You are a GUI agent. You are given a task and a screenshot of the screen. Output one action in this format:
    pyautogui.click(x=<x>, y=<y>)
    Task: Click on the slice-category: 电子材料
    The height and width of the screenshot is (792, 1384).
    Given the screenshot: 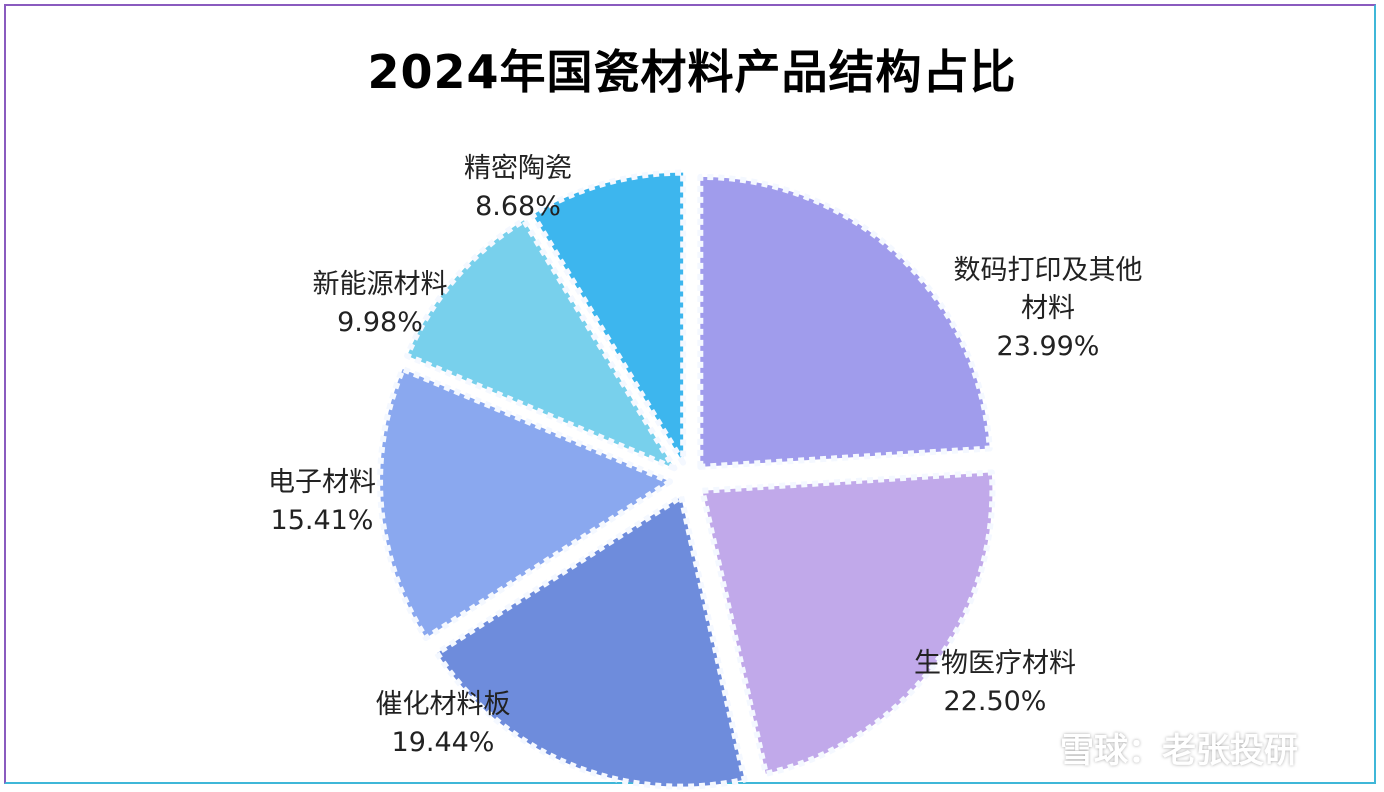 What is the action you would take?
    pyautogui.click(x=322, y=482)
    